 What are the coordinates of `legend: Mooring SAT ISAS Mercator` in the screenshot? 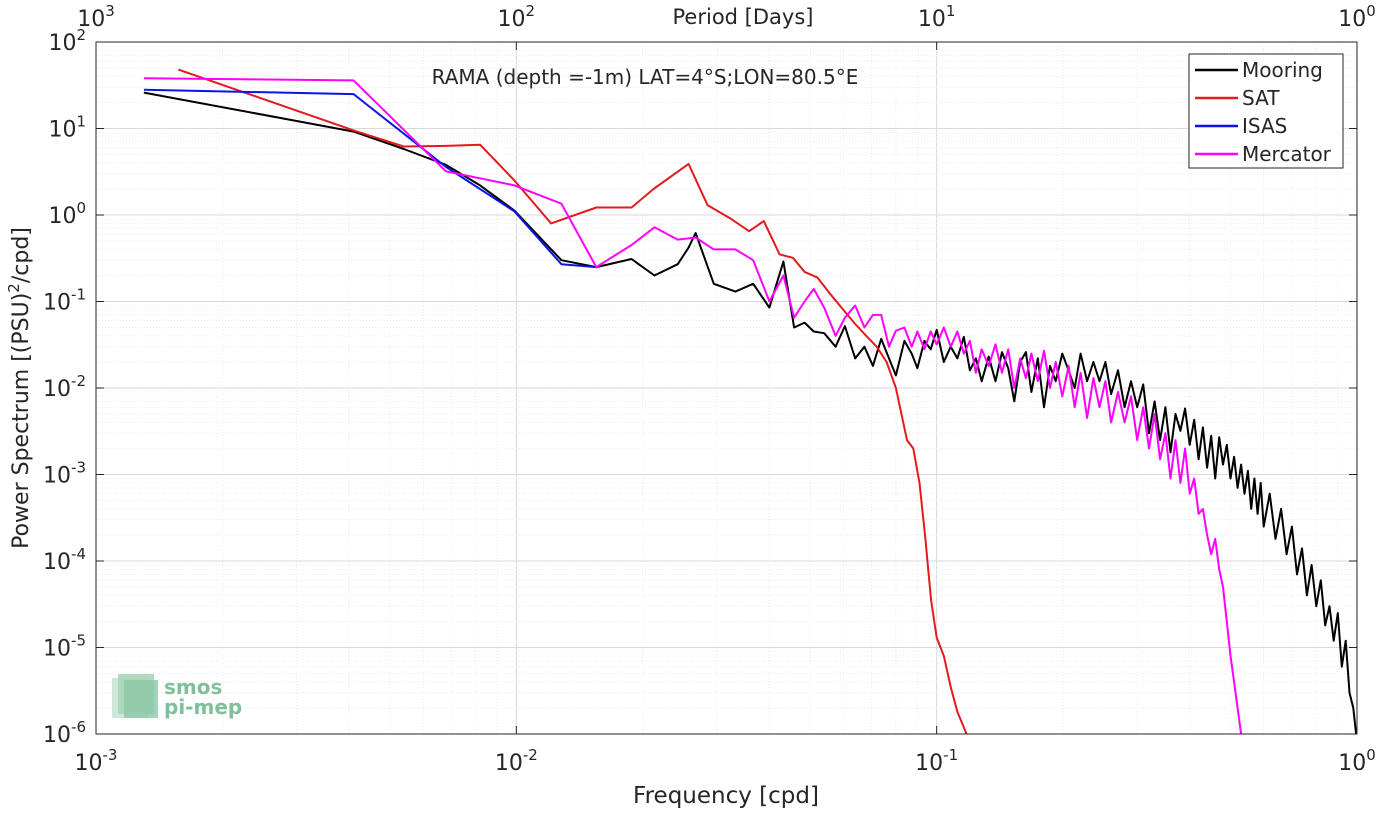 It's located at (1266, 111).